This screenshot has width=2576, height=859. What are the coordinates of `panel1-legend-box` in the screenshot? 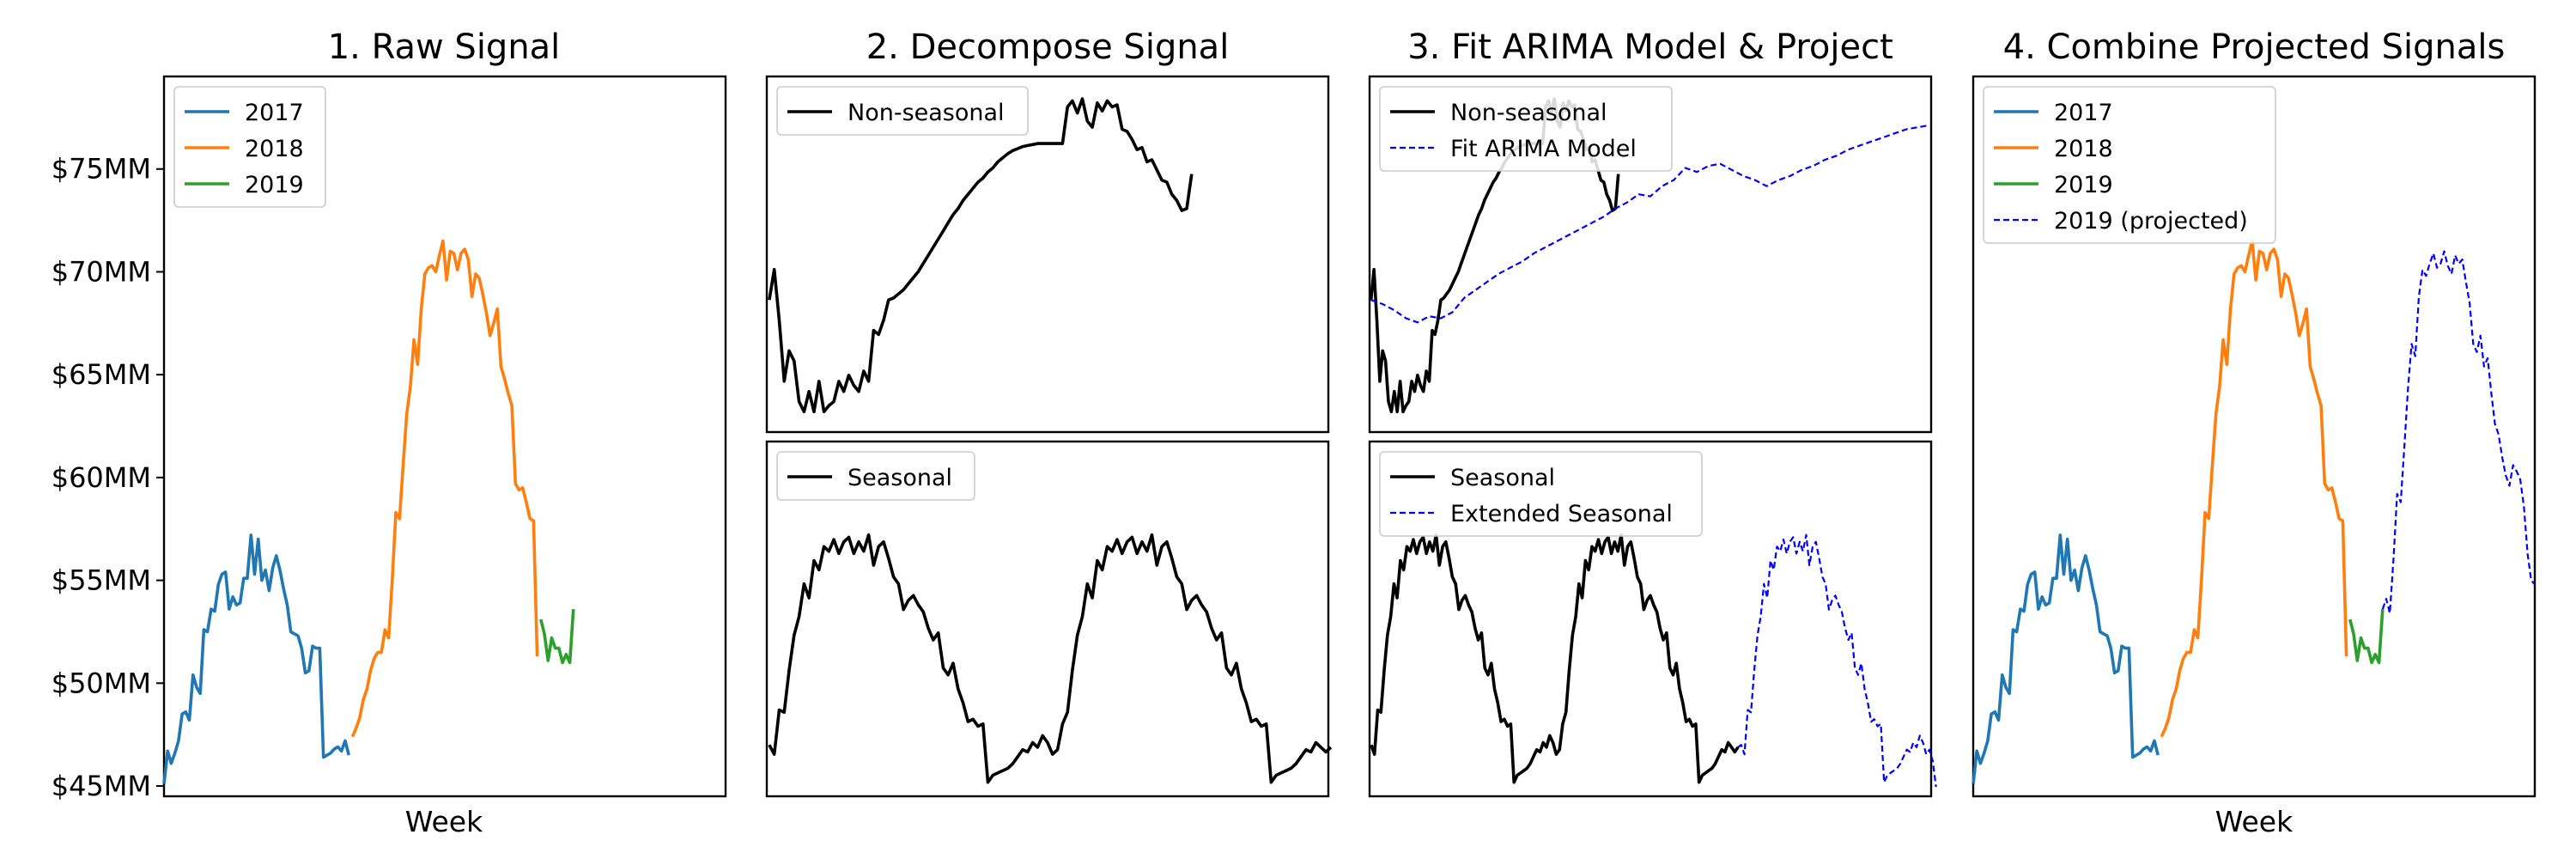 It's located at (250, 147).